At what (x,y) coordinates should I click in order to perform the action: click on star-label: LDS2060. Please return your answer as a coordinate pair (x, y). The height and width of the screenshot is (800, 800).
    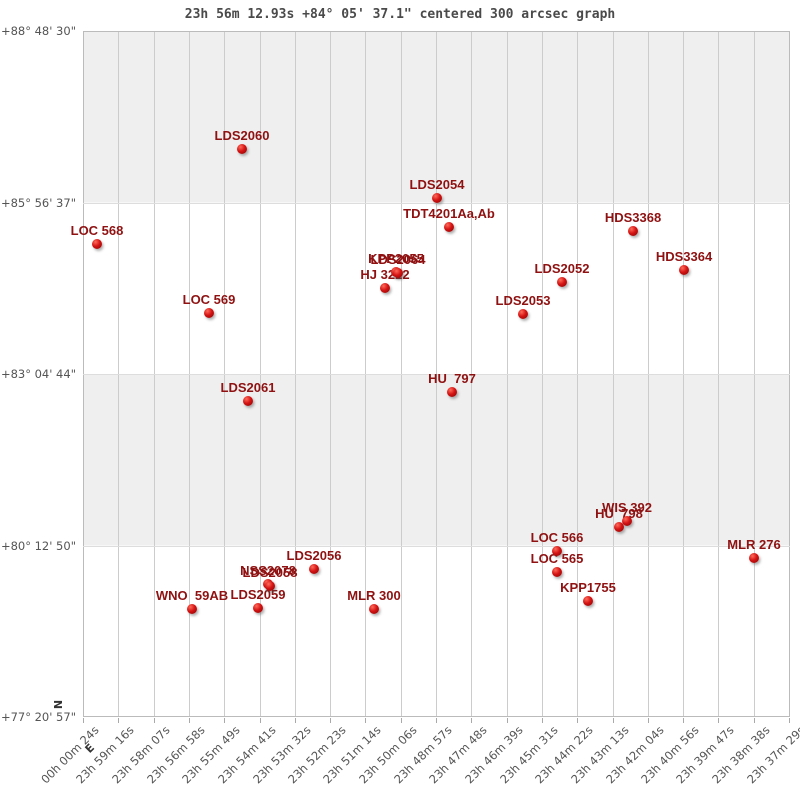
    Looking at the image, I should click on (242, 135).